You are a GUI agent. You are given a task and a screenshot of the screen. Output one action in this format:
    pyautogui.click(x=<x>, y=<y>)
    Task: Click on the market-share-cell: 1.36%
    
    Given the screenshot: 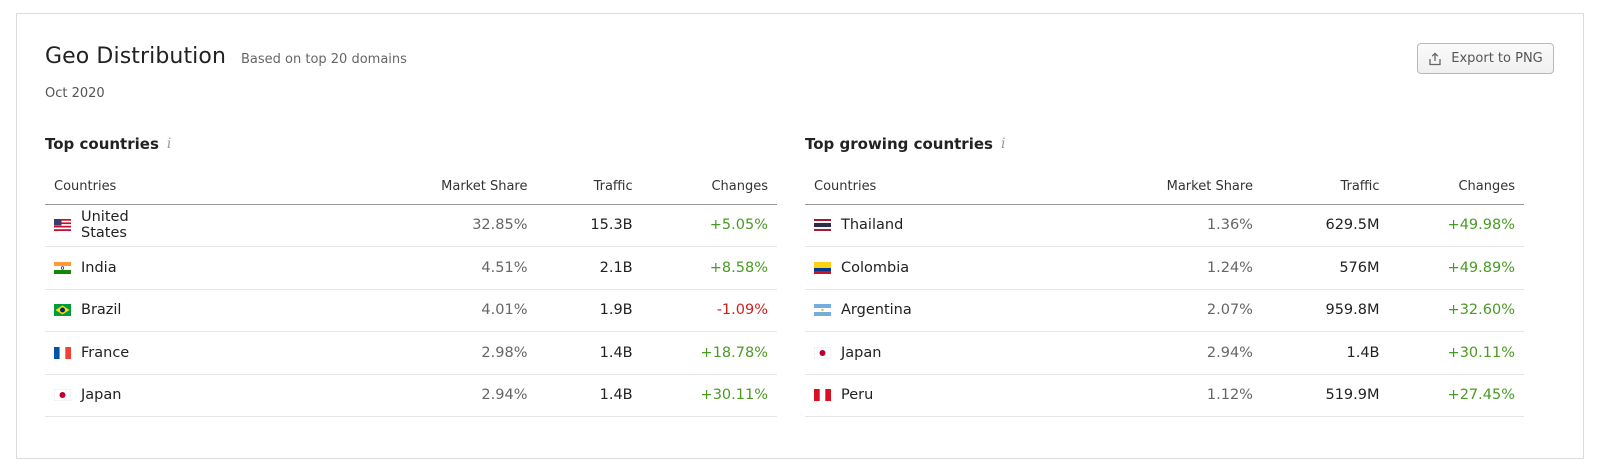 What is the action you would take?
    pyautogui.click(x=1082, y=225)
    